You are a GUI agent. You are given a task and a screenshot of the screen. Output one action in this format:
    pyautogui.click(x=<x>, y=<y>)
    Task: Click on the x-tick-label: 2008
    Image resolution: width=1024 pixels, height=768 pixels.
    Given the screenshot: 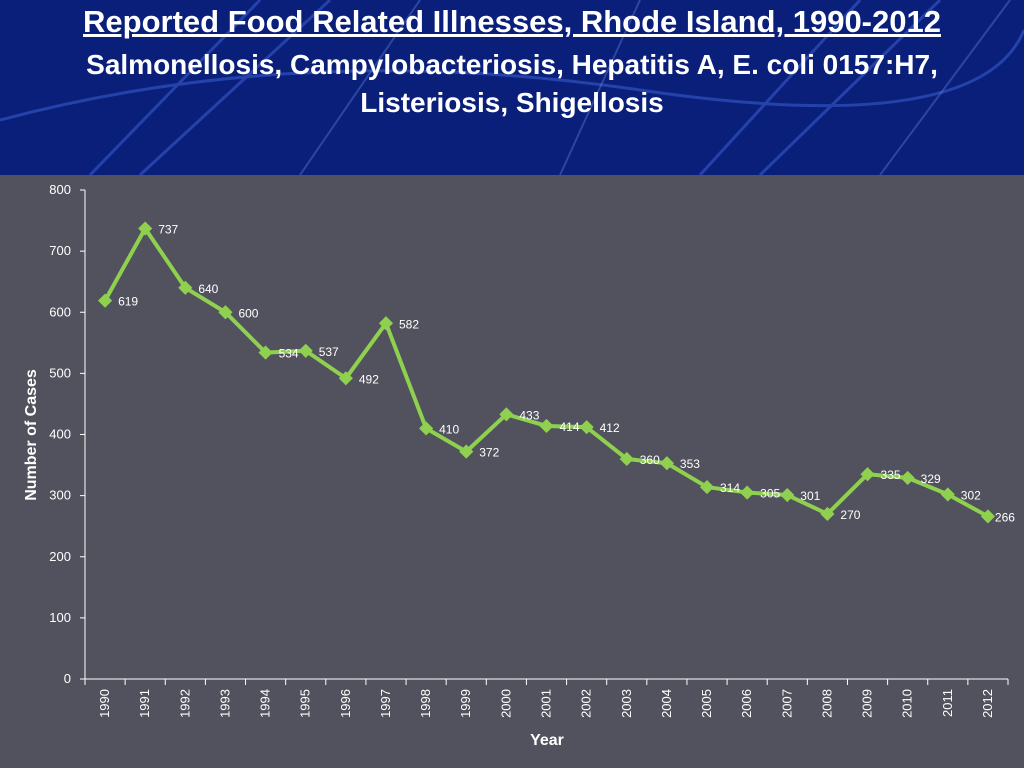 What is the action you would take?
    pyautogui.click(x=826, y=703)
    